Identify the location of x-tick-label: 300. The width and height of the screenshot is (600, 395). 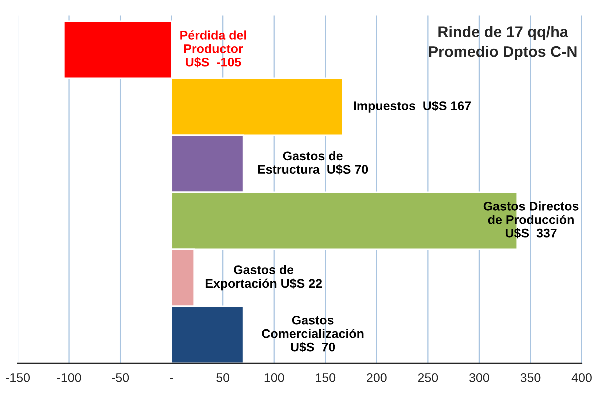
(480, 377).